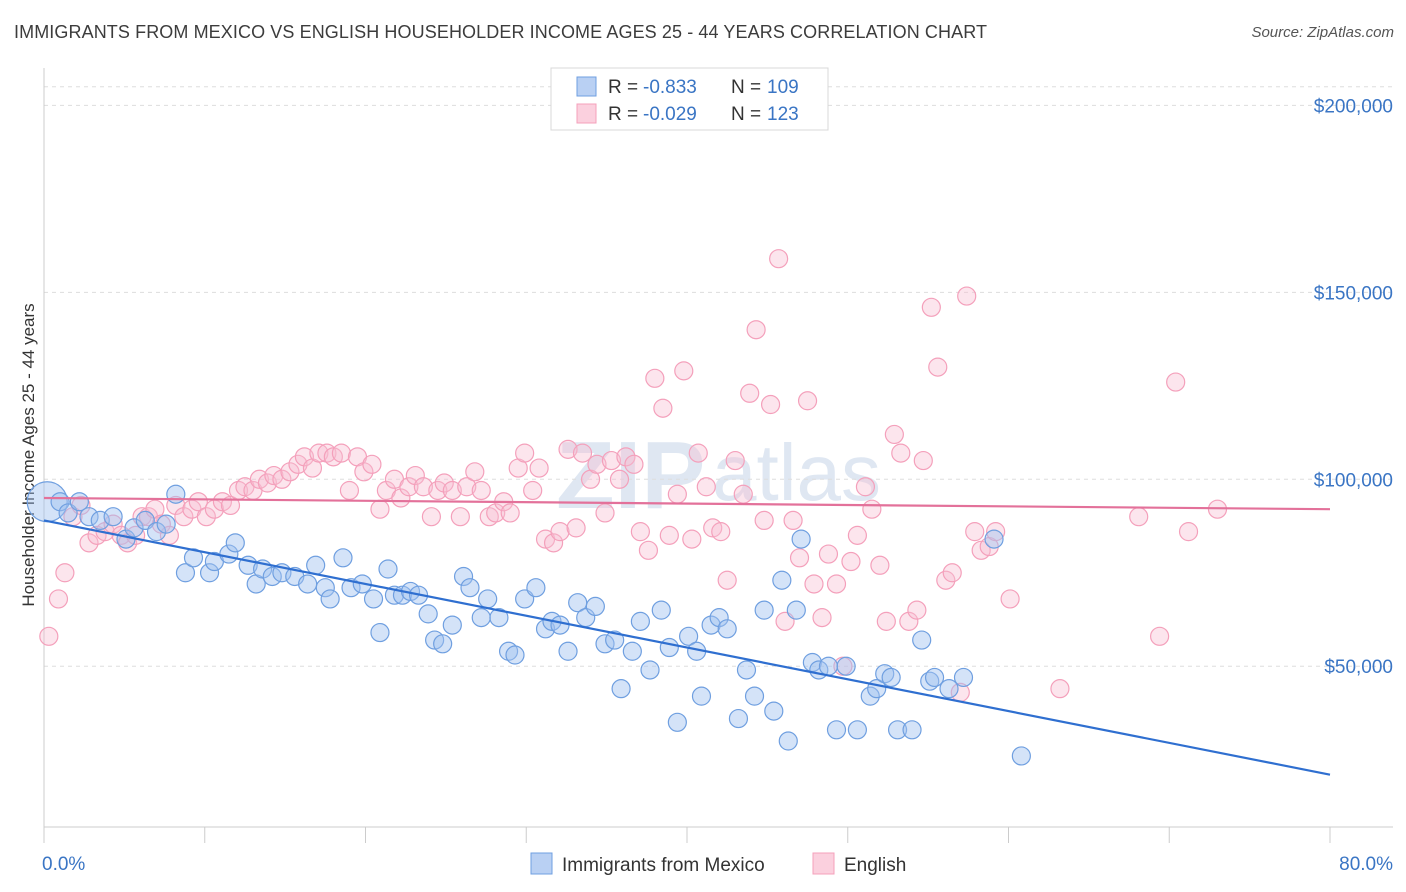  Describe the element at coordinates (663, 865) in the screenshot. I see `series-legend-label-blue: Immigrants from Mexico` at that location.